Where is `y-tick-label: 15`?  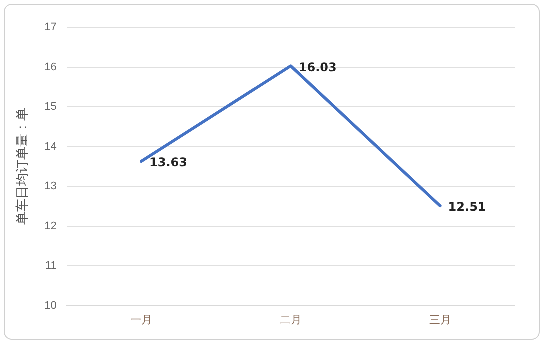
y-tick-label: 15 is located at coordinates (50, 107).